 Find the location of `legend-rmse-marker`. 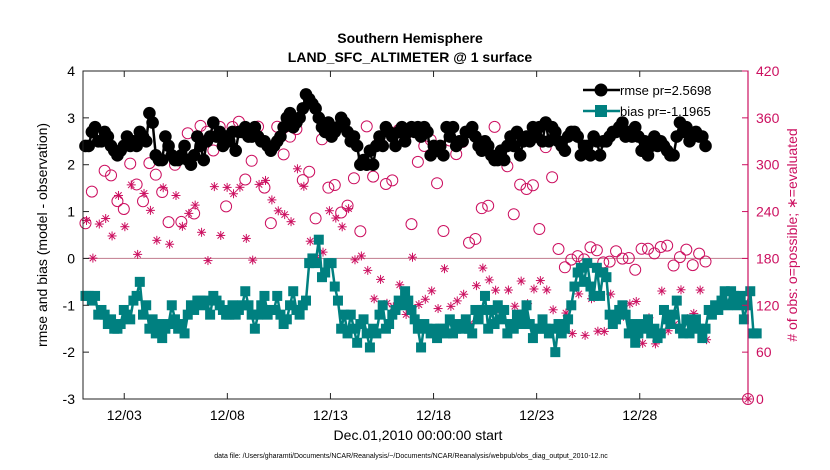

legend-rmse-marker is located at coordinates (601, 90).